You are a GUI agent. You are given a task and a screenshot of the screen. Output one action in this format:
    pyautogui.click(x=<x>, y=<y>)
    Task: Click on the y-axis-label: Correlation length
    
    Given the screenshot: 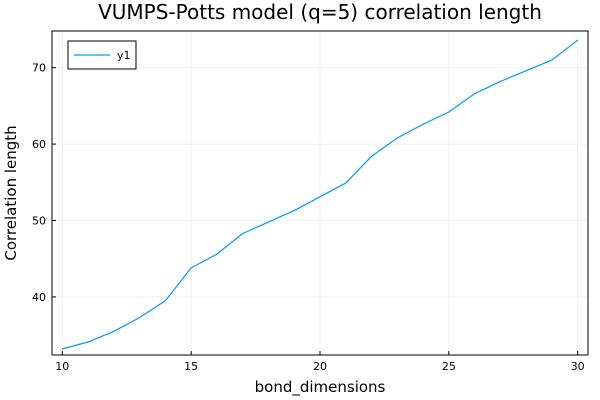 What is the action you would take?
    pyautogui.click(x=11, y=192)
    